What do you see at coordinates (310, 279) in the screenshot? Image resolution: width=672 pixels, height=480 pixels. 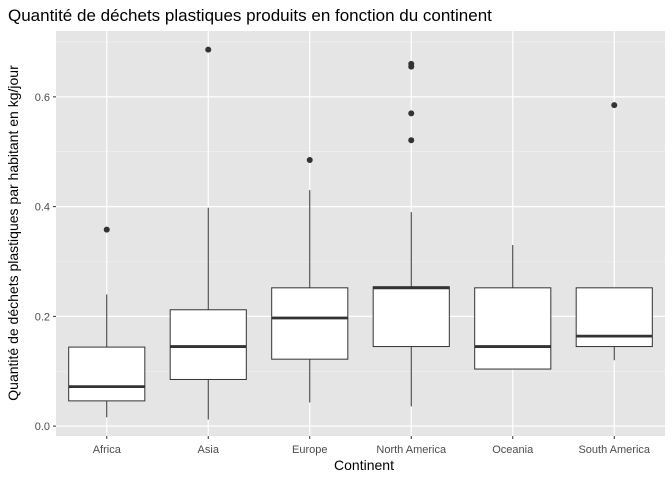 I see `box-europe` at bounding box center [310, 279].